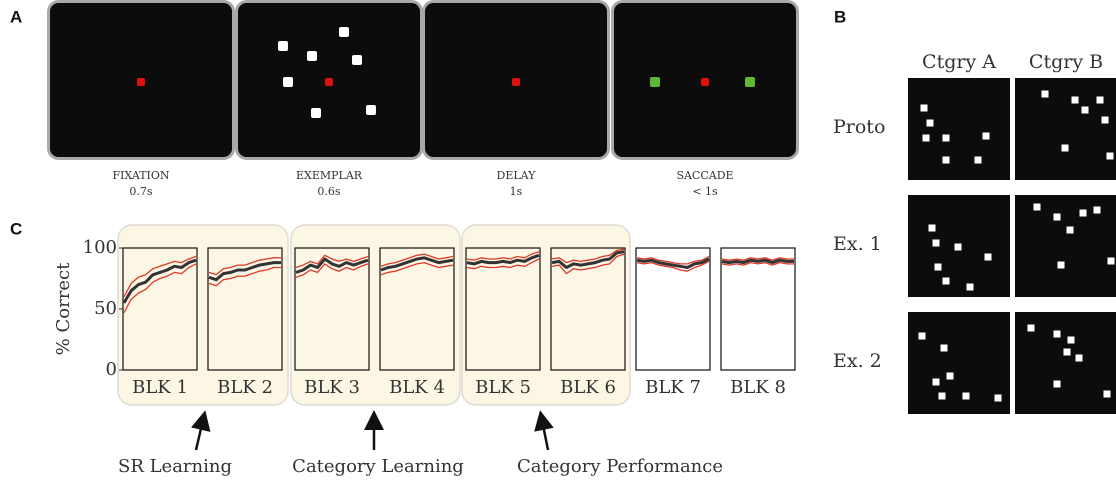 The width and height of the screenshot is (1116, 483). I want to click on row-label: Proto, so click(859, 127).